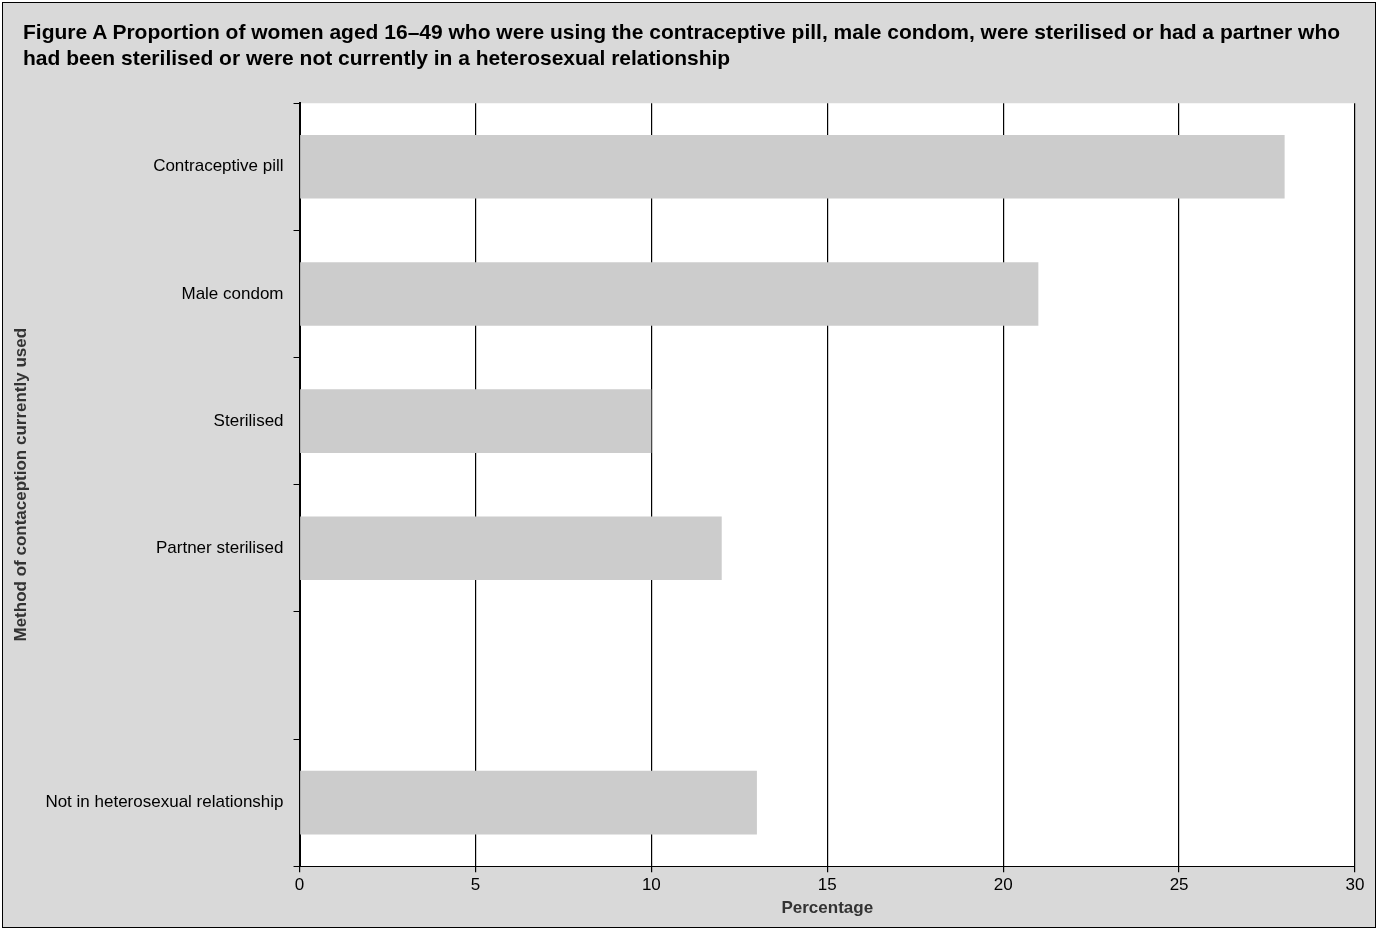 Image resolution: width=1378 pixels, height=930 pixels. Describe the element at coordinates (299, 885) in the screenshot. I see `x-tick-label: 0` at that location.